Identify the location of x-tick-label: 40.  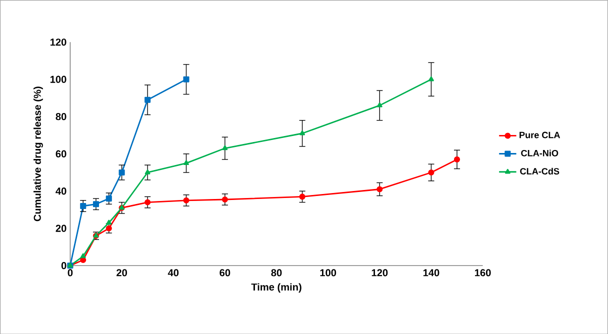
(173, 272).